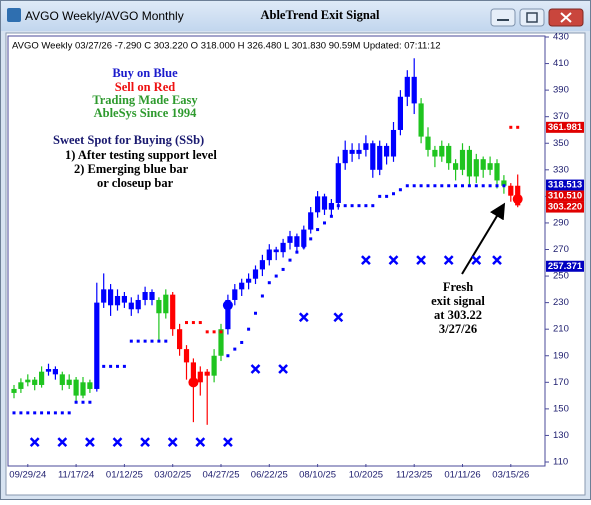 This screenshot has width=591, height=505. Describe the element at coordinates (145, 100) in the screenshot. I see `annotation: Trading Made Easy` at that location.